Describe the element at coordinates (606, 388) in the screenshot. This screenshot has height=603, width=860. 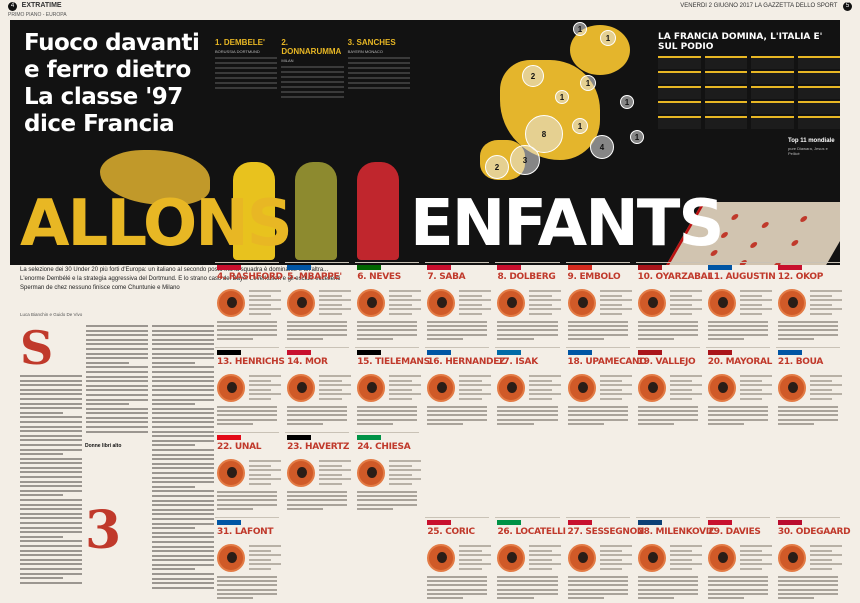
I see `player-card: 18. UPAMECANO` at that location.